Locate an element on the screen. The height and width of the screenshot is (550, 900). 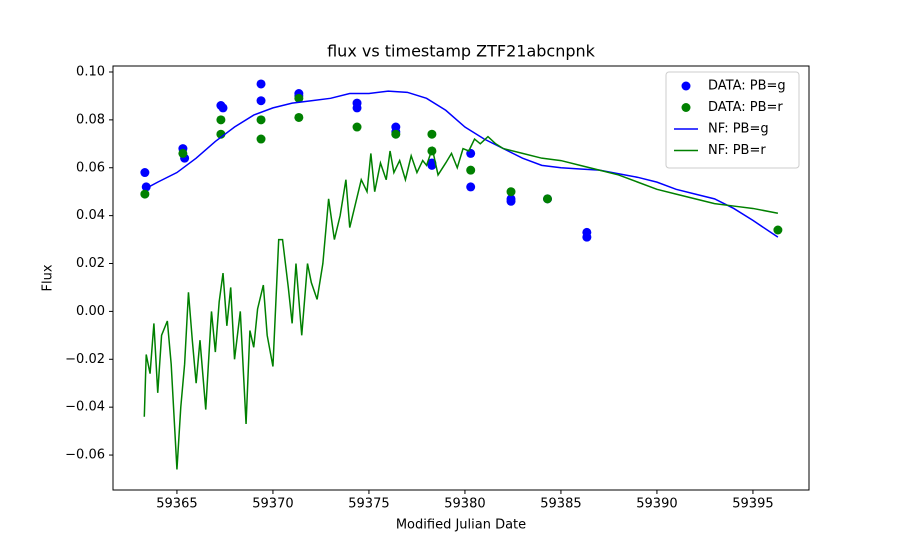
legend-label: DATA: PB=r is located at coordinates (745, 107).